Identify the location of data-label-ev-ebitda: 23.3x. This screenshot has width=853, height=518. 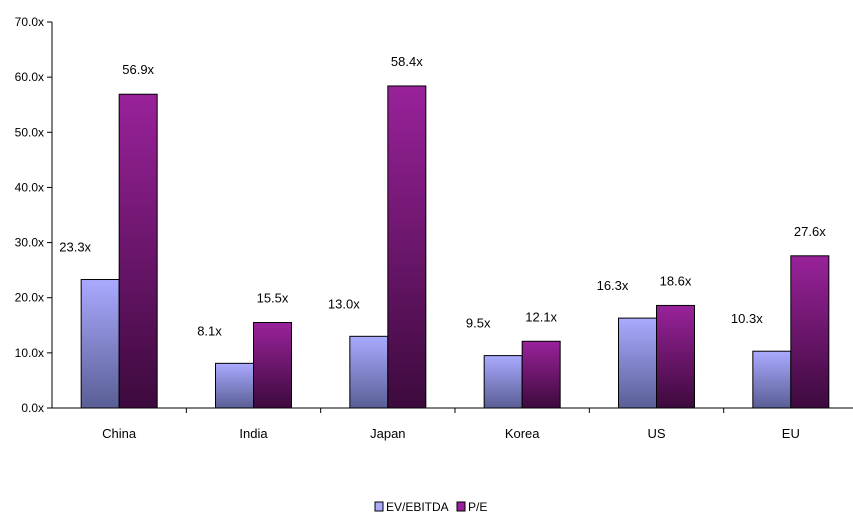
(75, 247).